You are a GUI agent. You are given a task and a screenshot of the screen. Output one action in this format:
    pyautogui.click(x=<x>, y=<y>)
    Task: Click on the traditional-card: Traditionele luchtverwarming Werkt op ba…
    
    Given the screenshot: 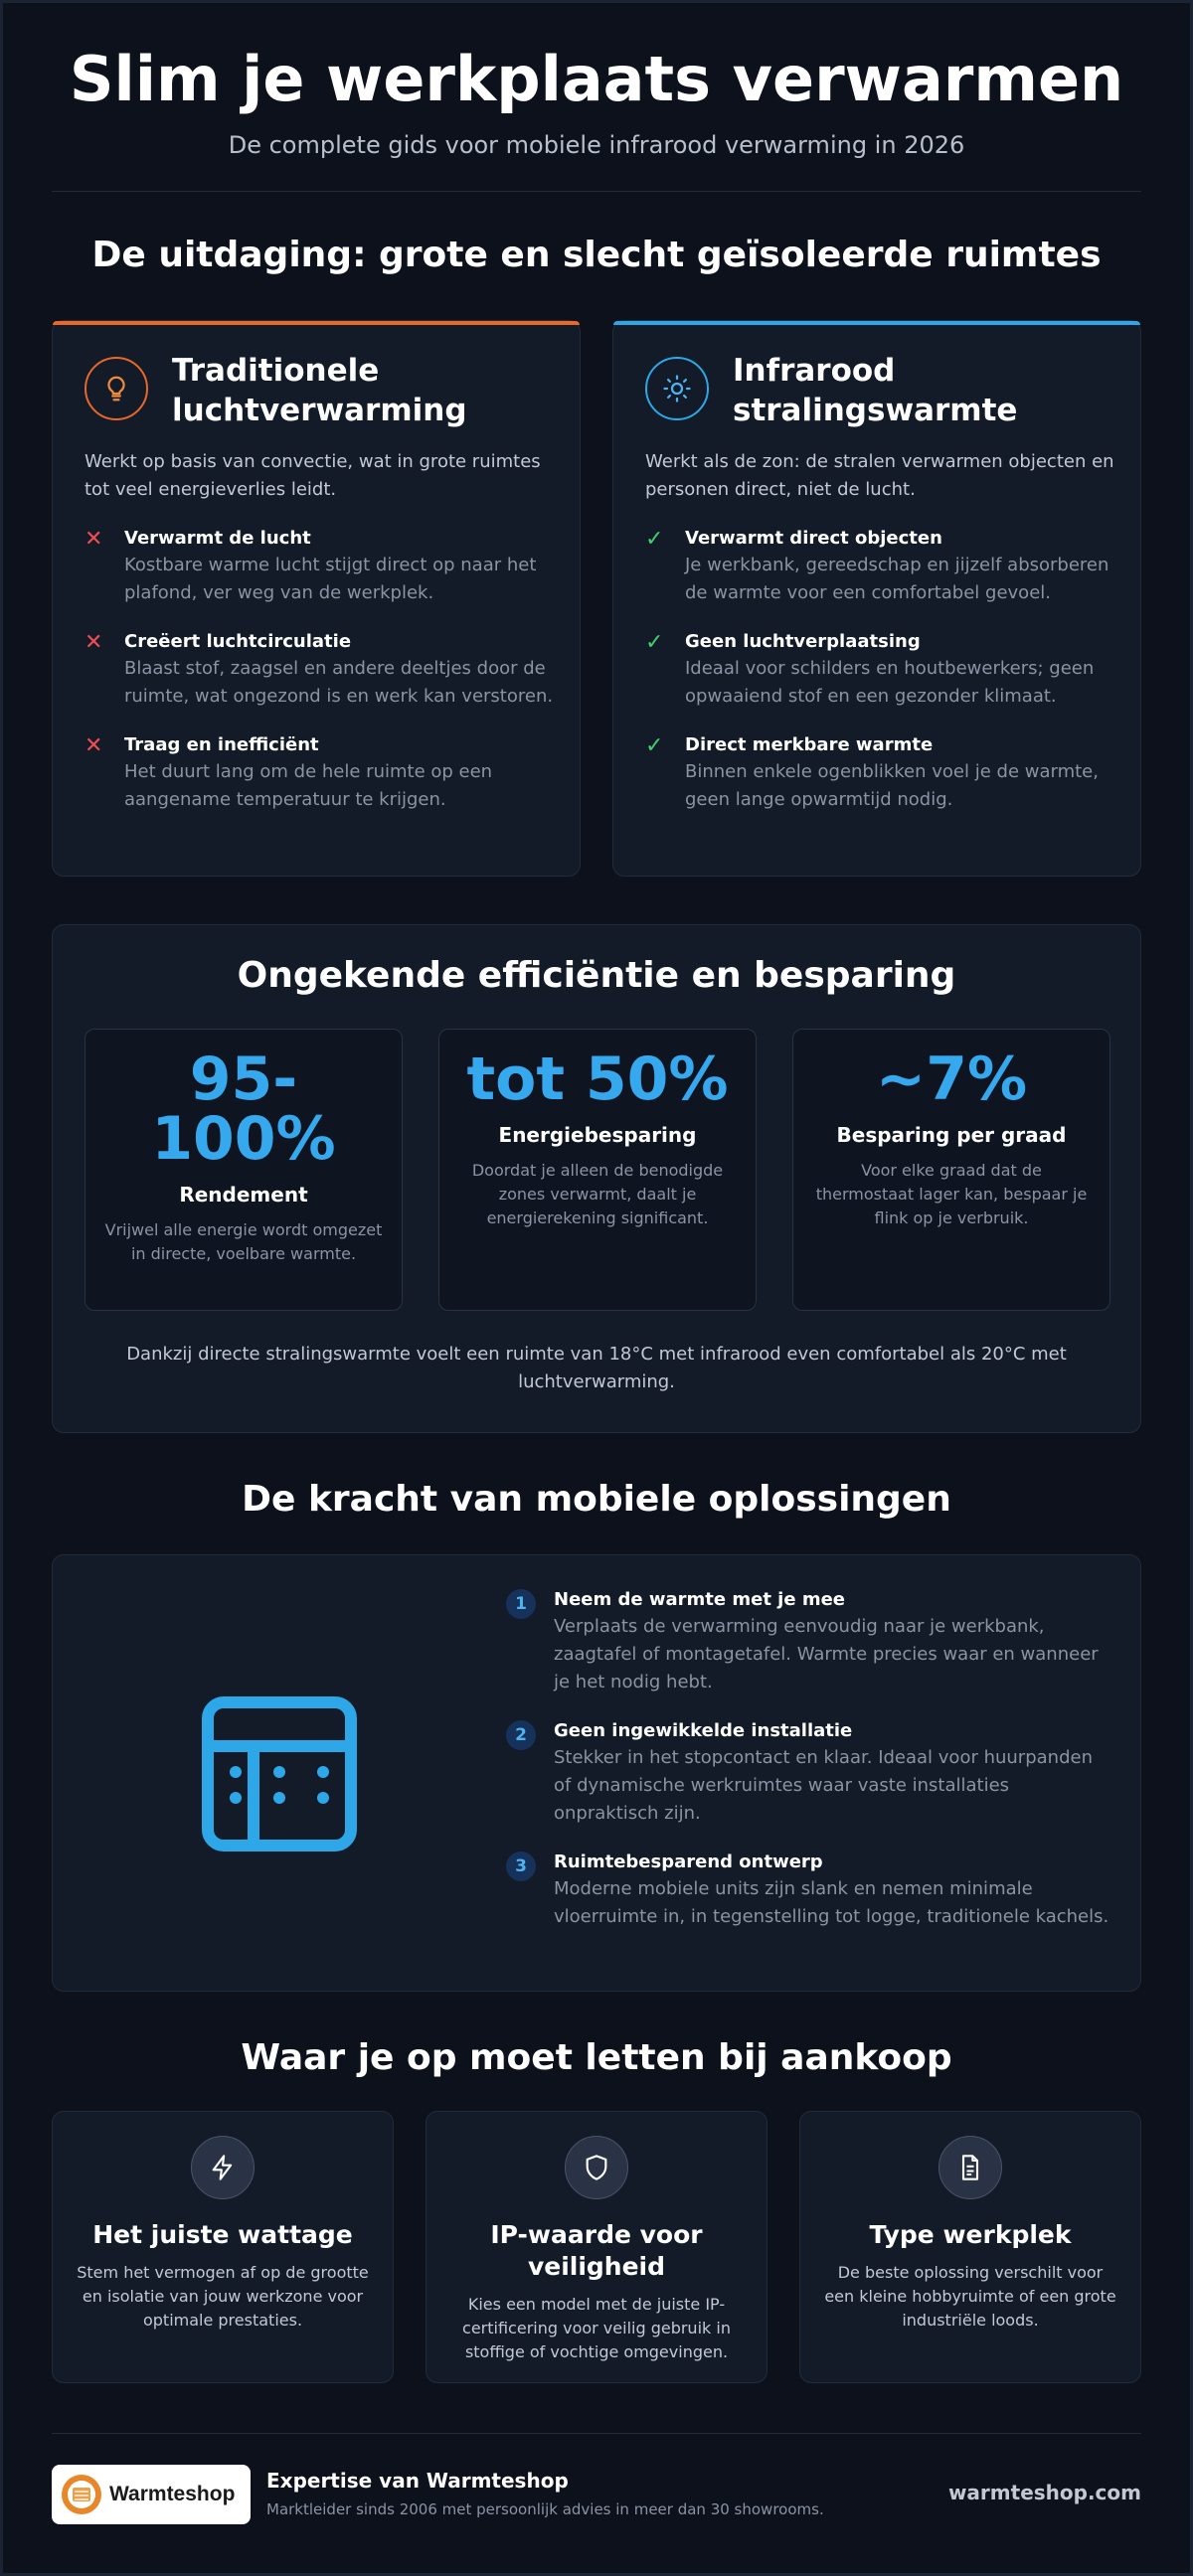 What is the action you would take?
    pyautogui.click(x=316, y=598)
    